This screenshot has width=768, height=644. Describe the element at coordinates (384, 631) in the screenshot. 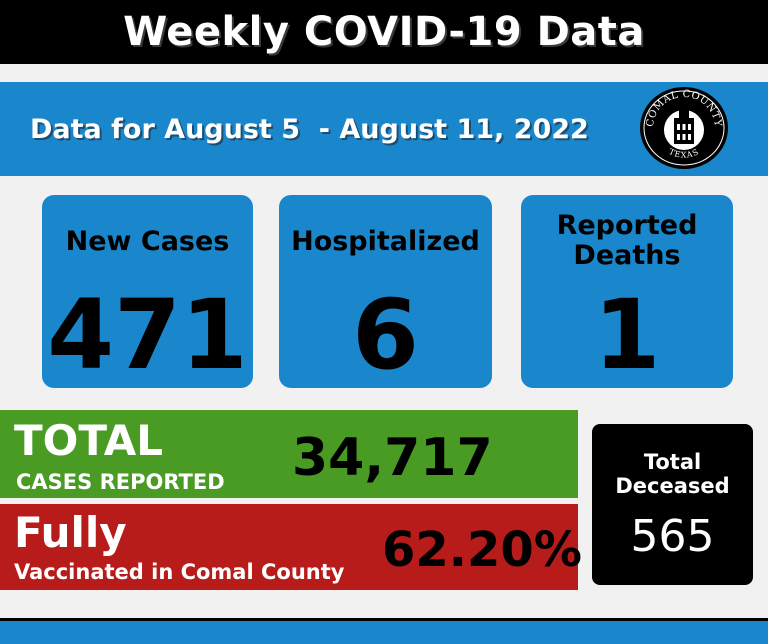

I see `footer-band` at that location.